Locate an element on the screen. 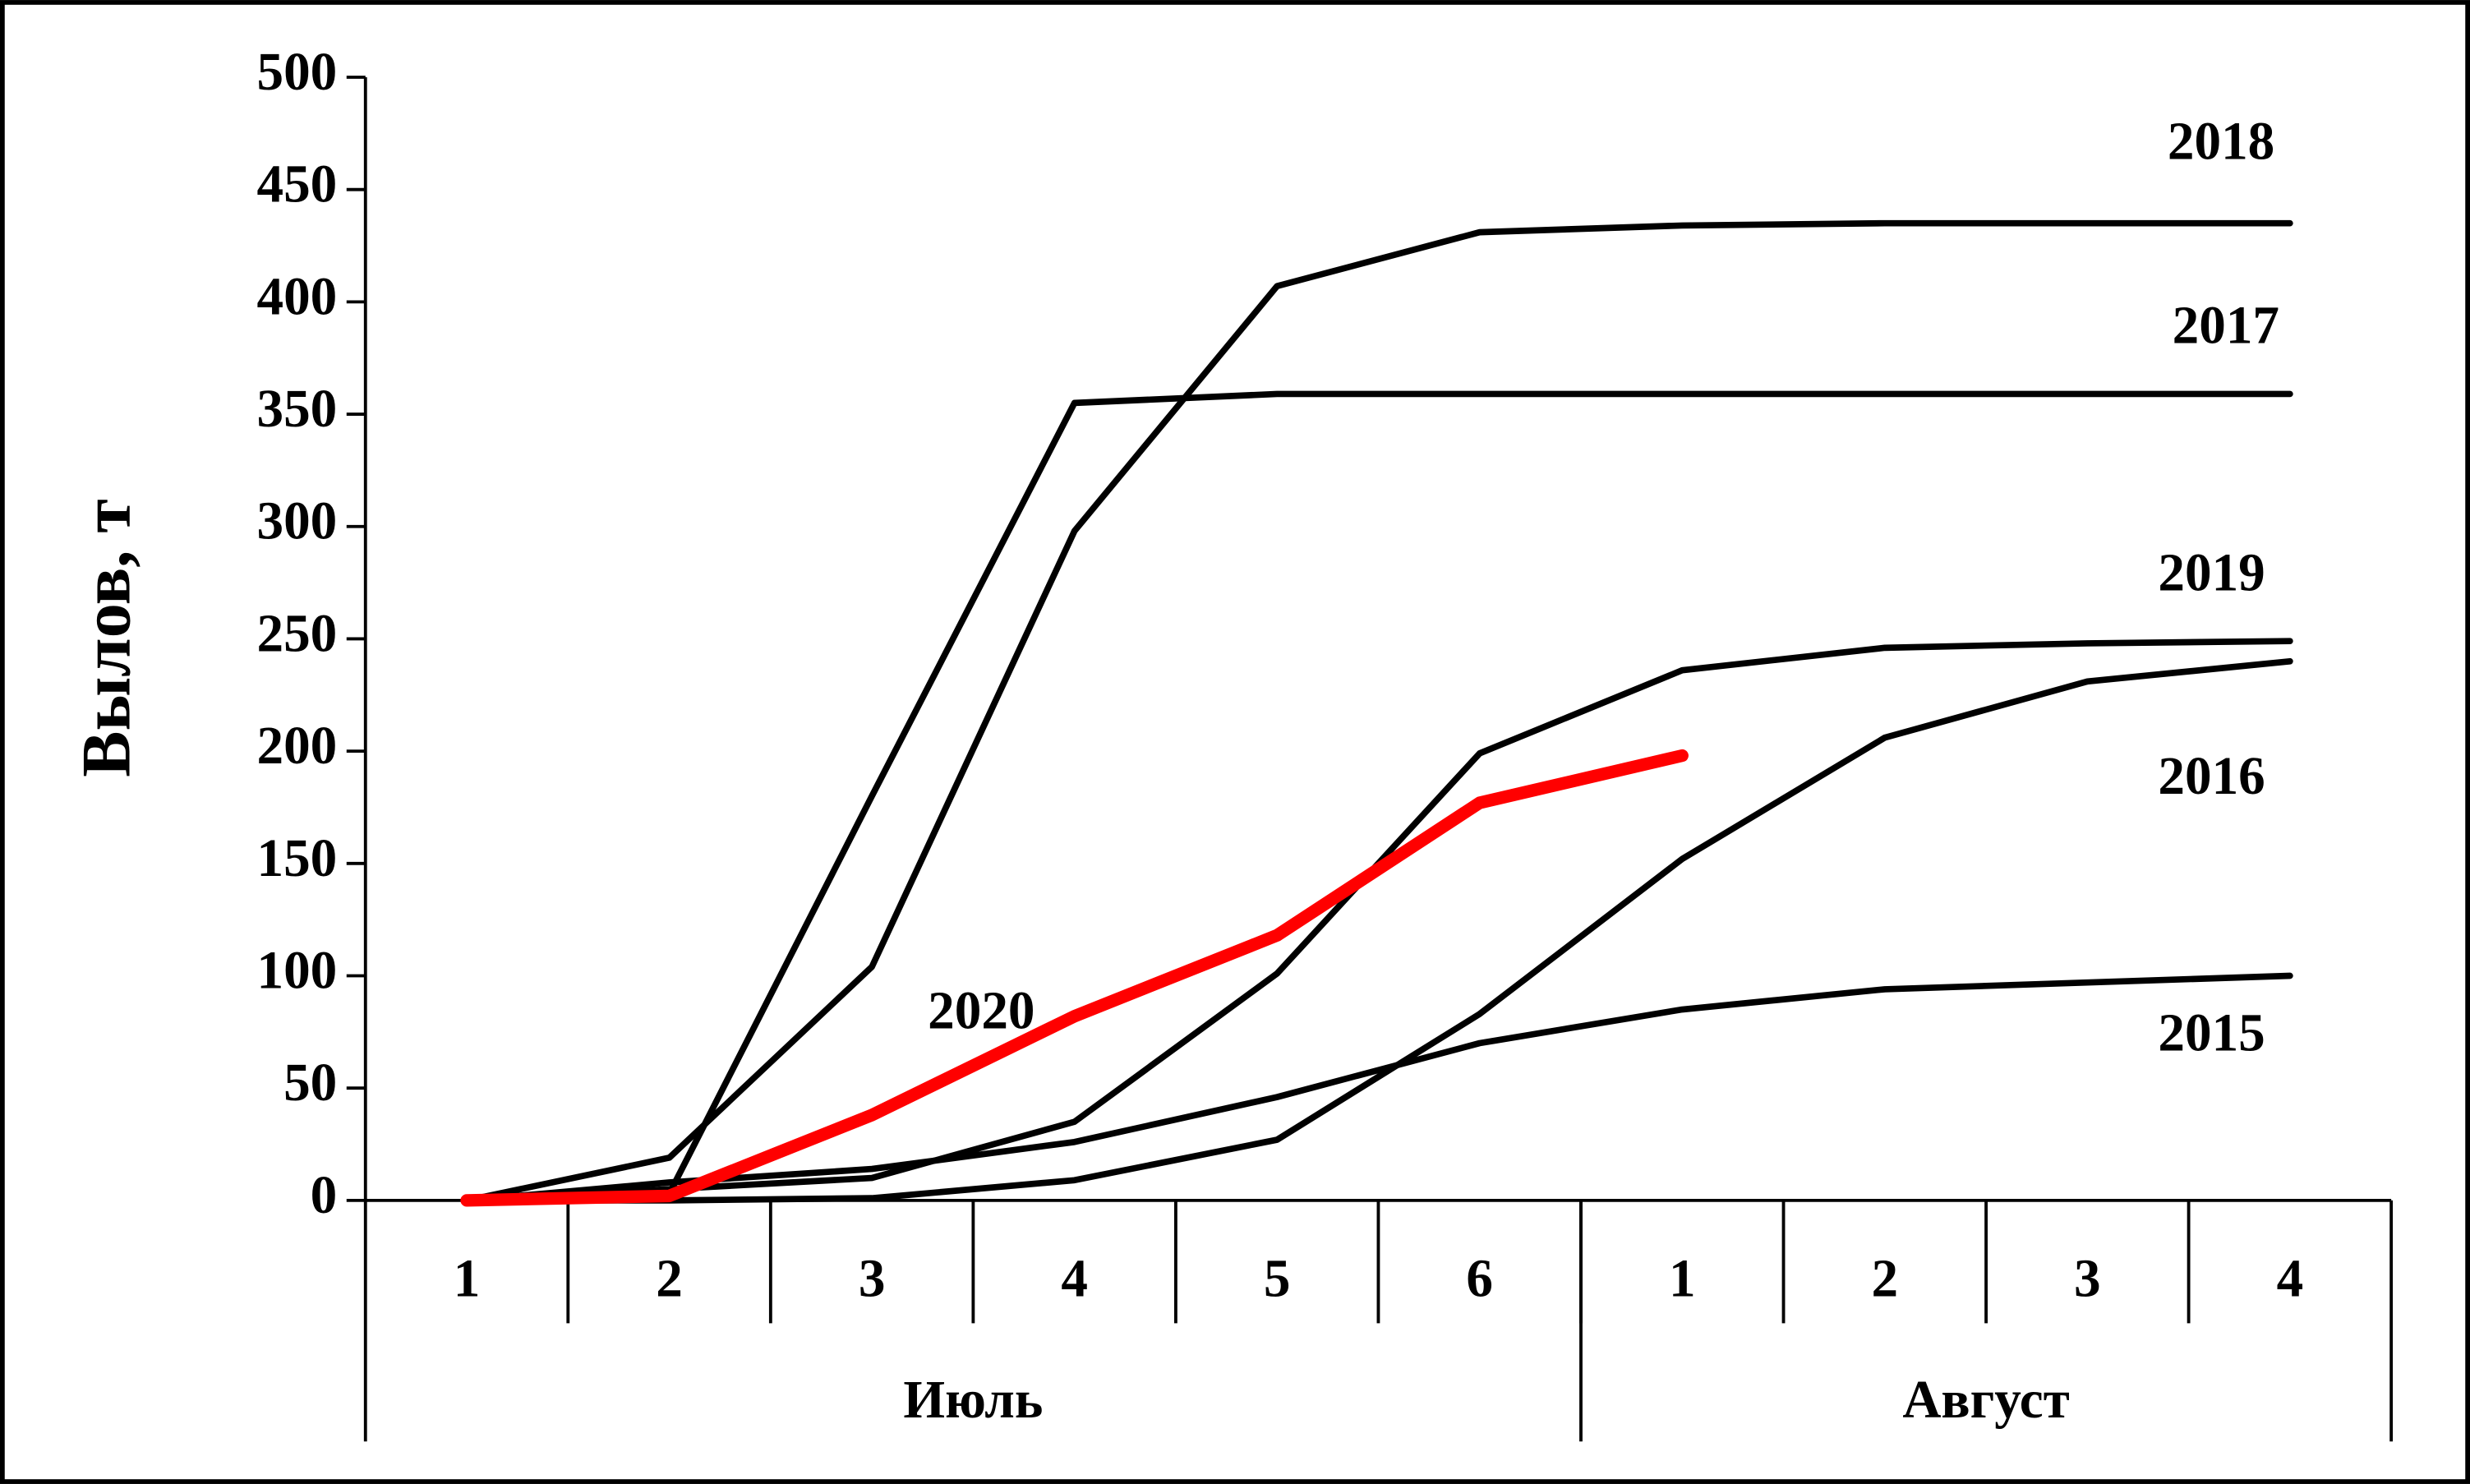  y-tick-label: 200 is located at coordinates (296, 747).